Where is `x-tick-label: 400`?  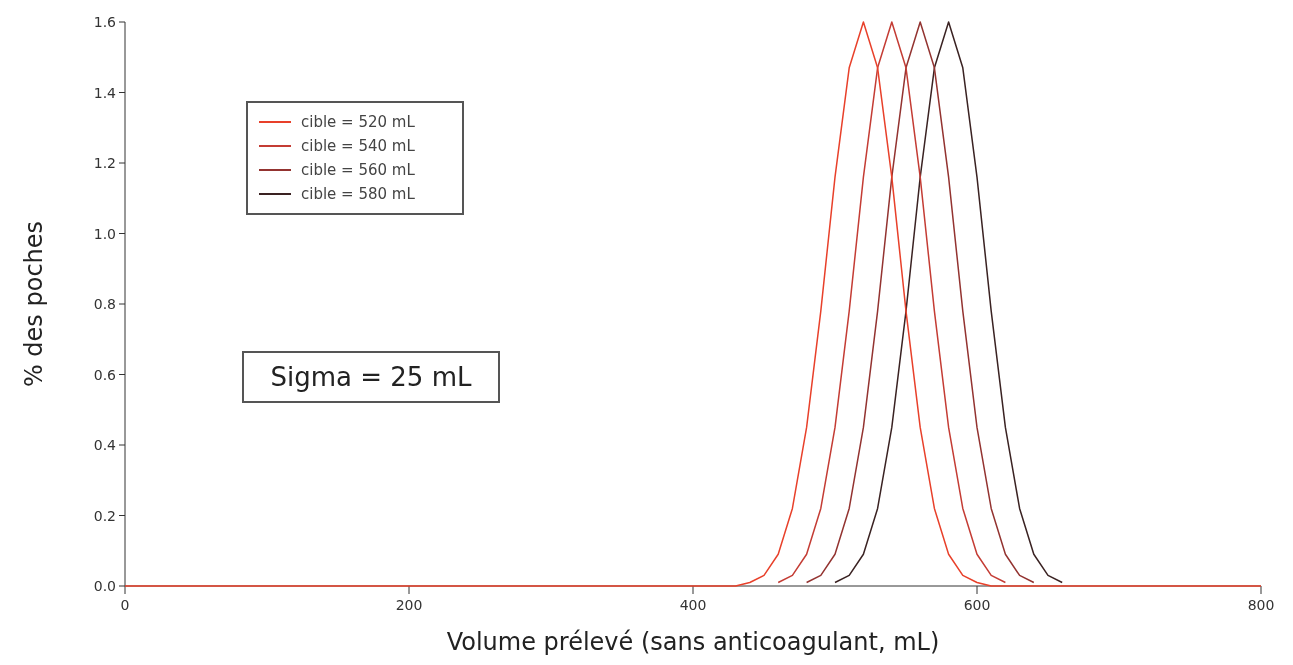 x-tick-label: 400 is located at coordinates (693, 605).